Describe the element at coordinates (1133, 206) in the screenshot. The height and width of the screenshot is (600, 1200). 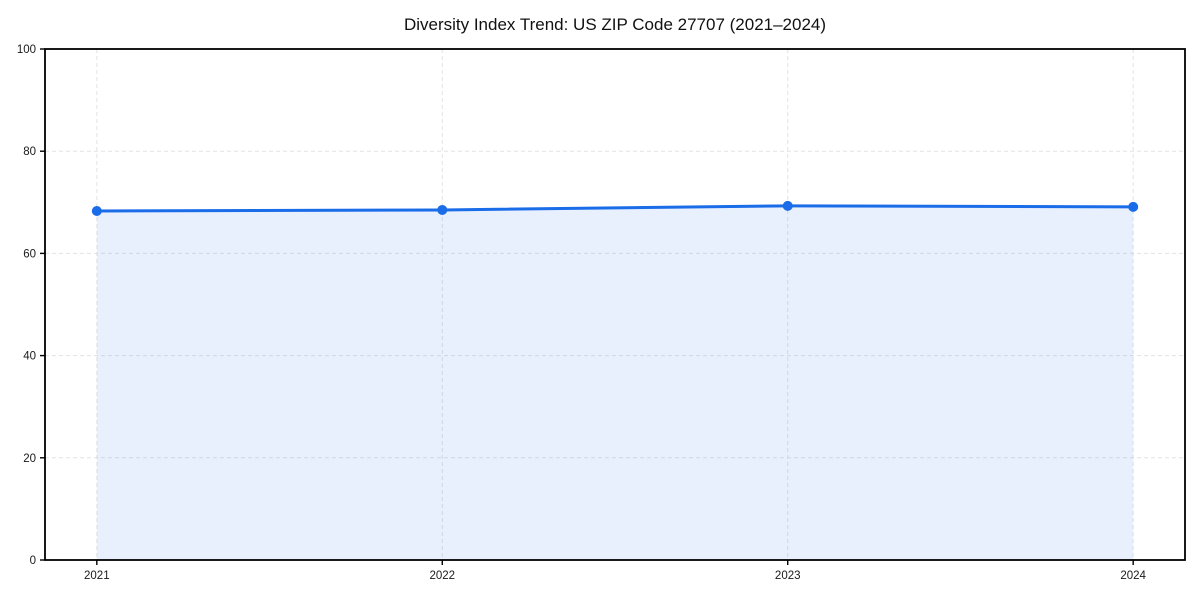
I see `data-point-2024` at that location.